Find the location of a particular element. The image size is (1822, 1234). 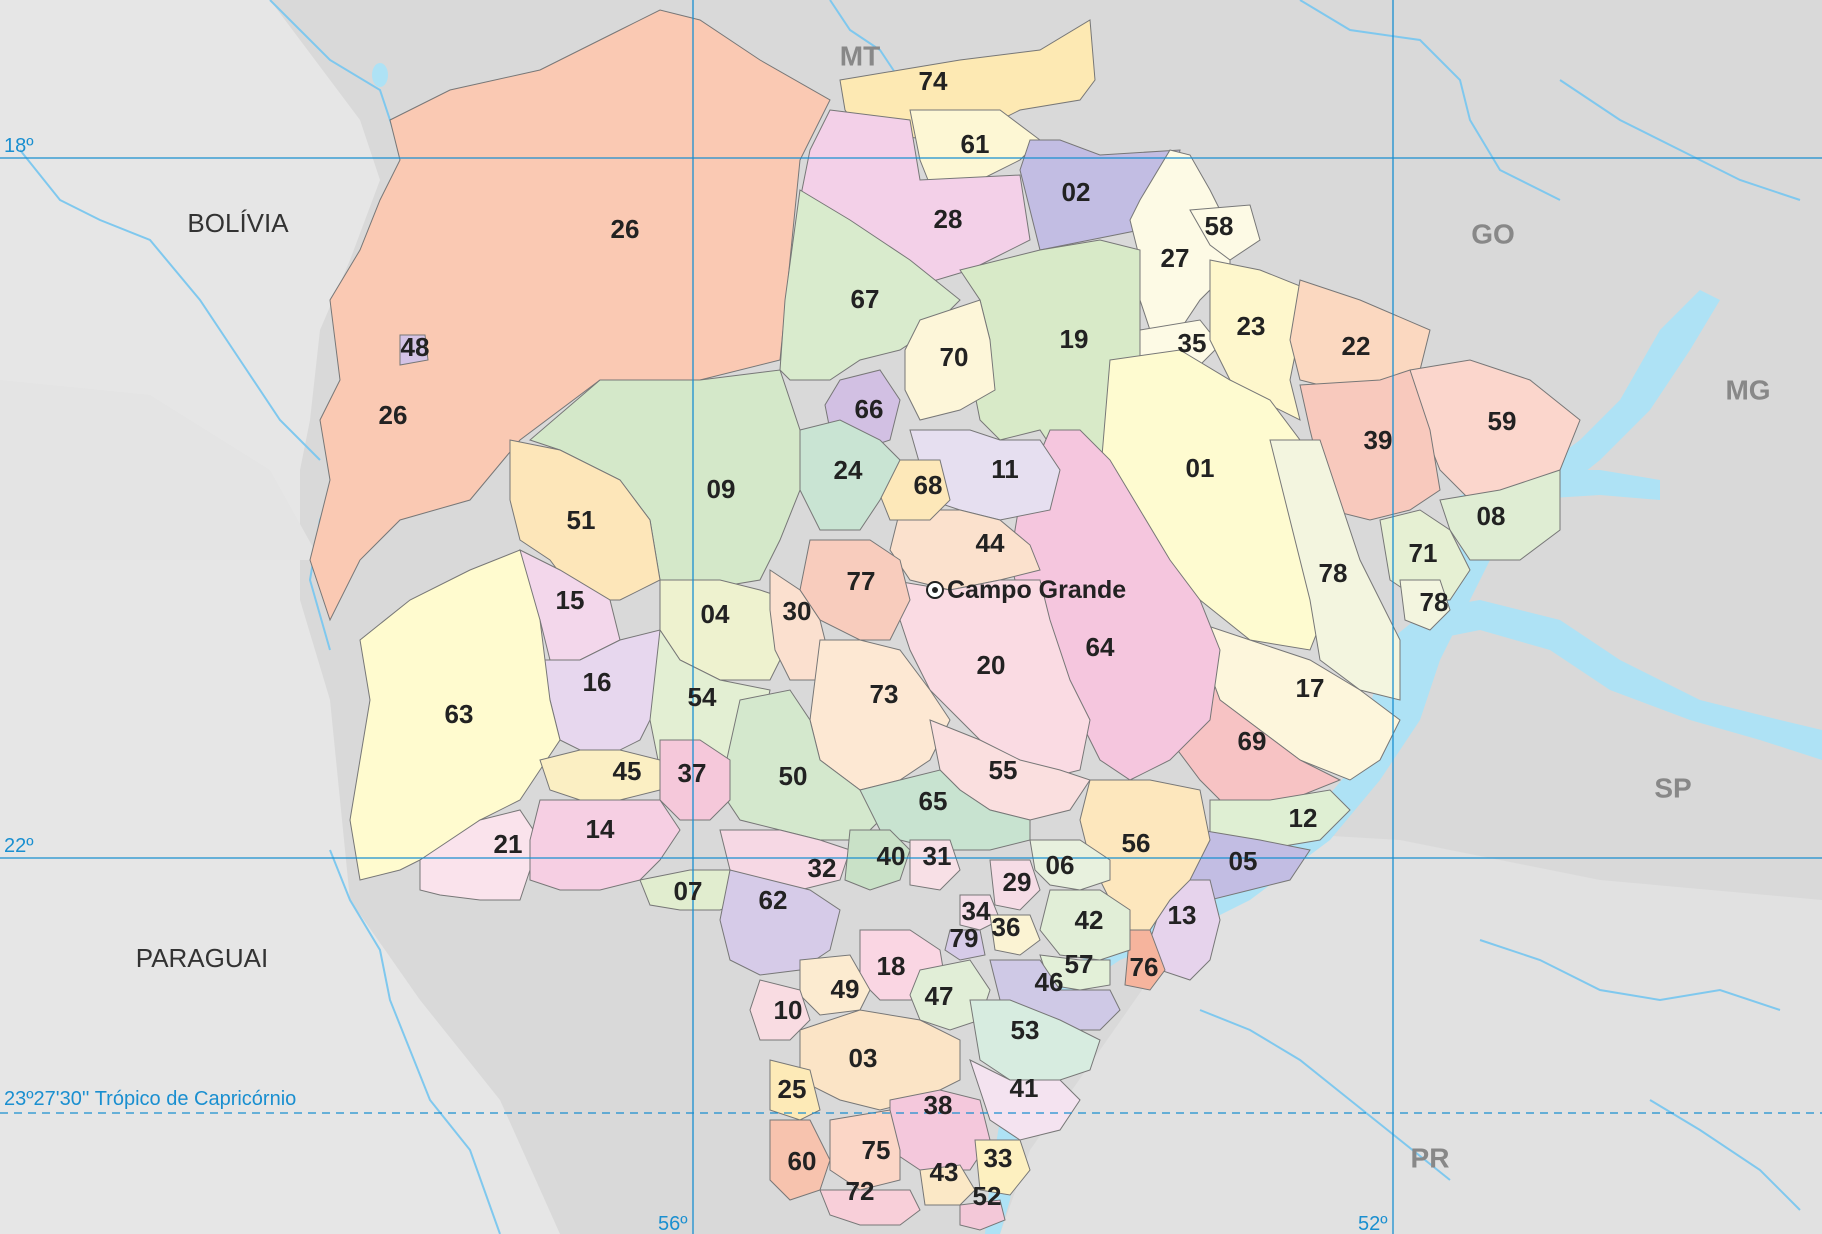

municipality-label-33: 33 is located at coordinates (998, 1158).